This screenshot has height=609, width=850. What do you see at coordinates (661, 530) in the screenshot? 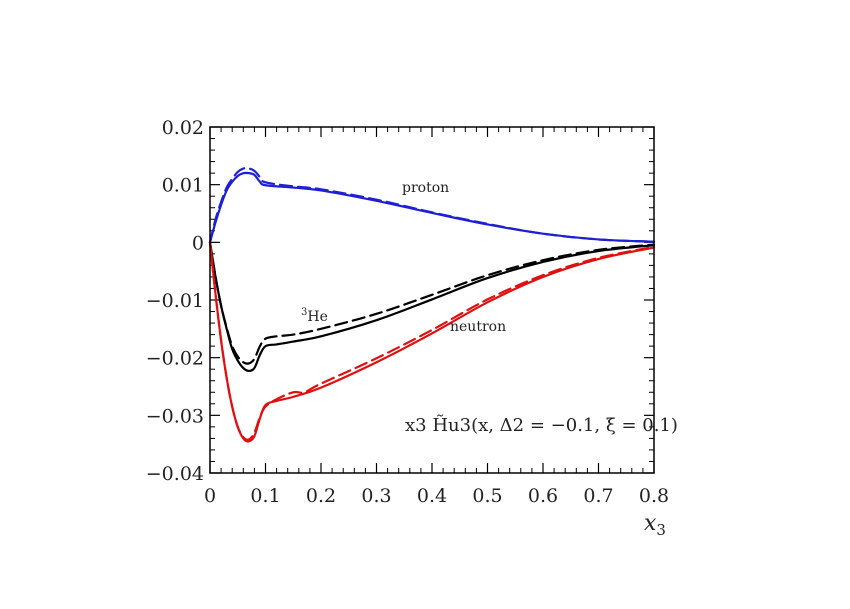
I see `x-axis-label-sub: 3` at bounding box center [661, 530].